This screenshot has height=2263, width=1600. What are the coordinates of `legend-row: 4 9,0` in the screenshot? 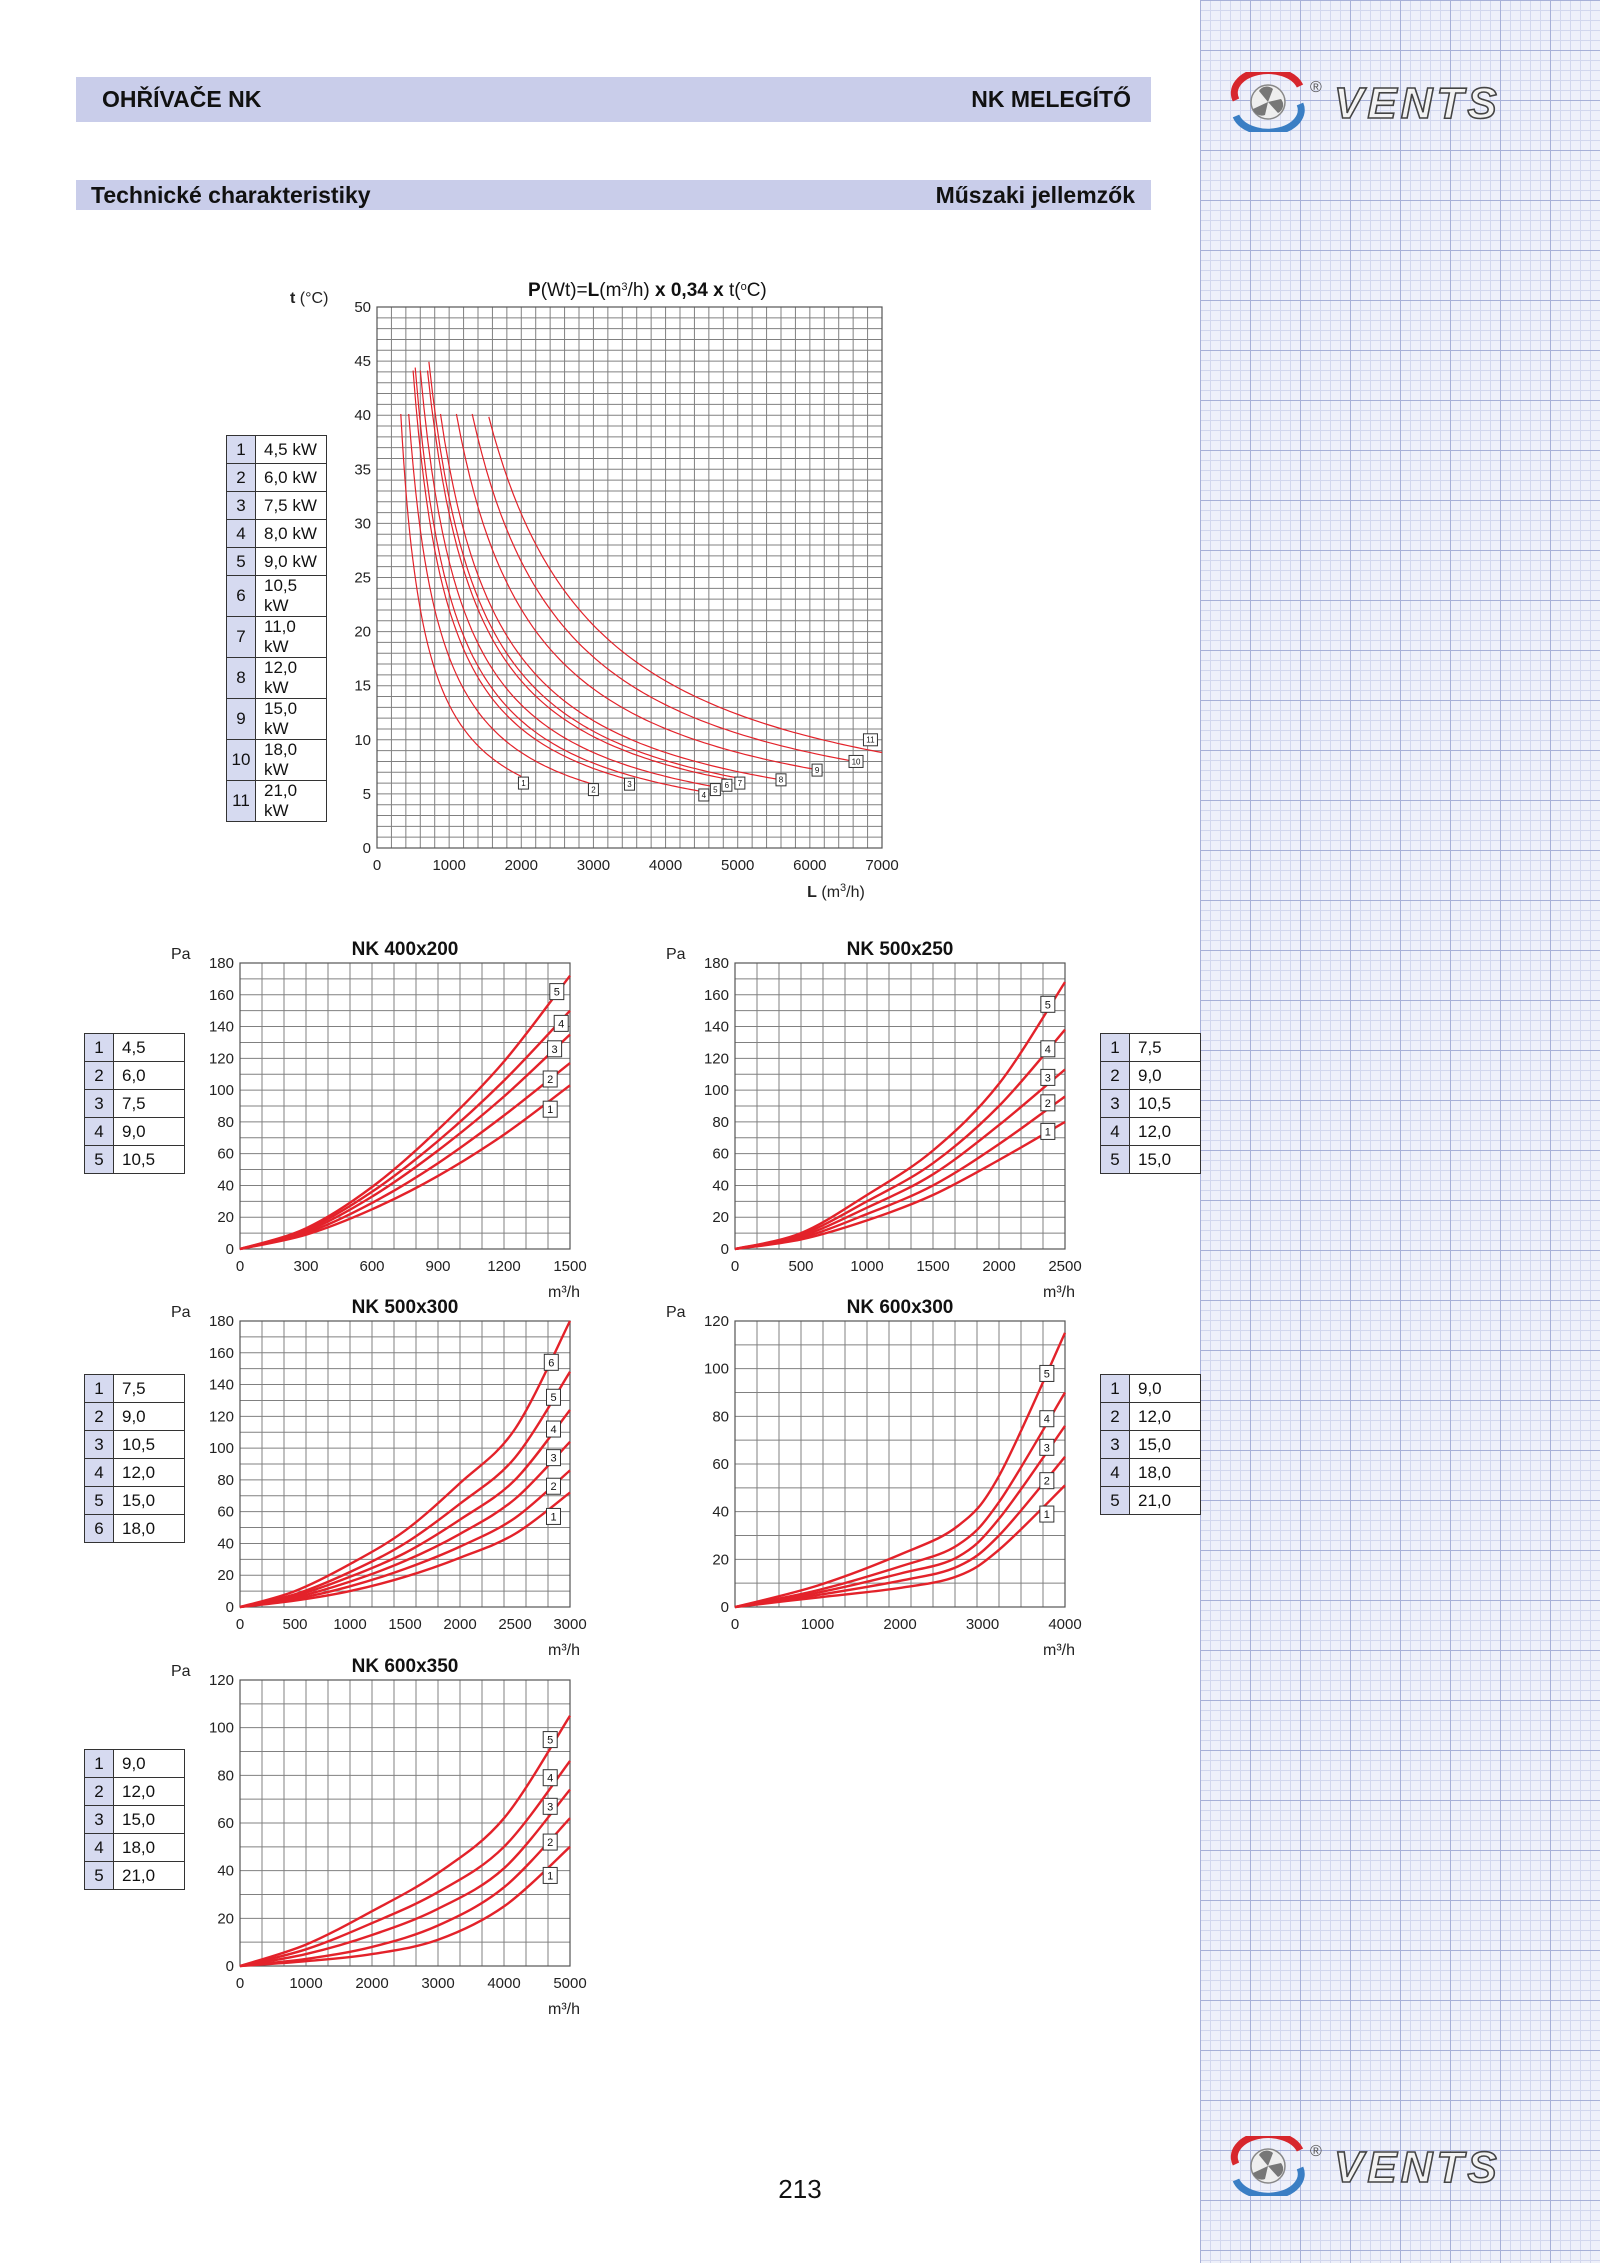 It's located at (134, 1131).